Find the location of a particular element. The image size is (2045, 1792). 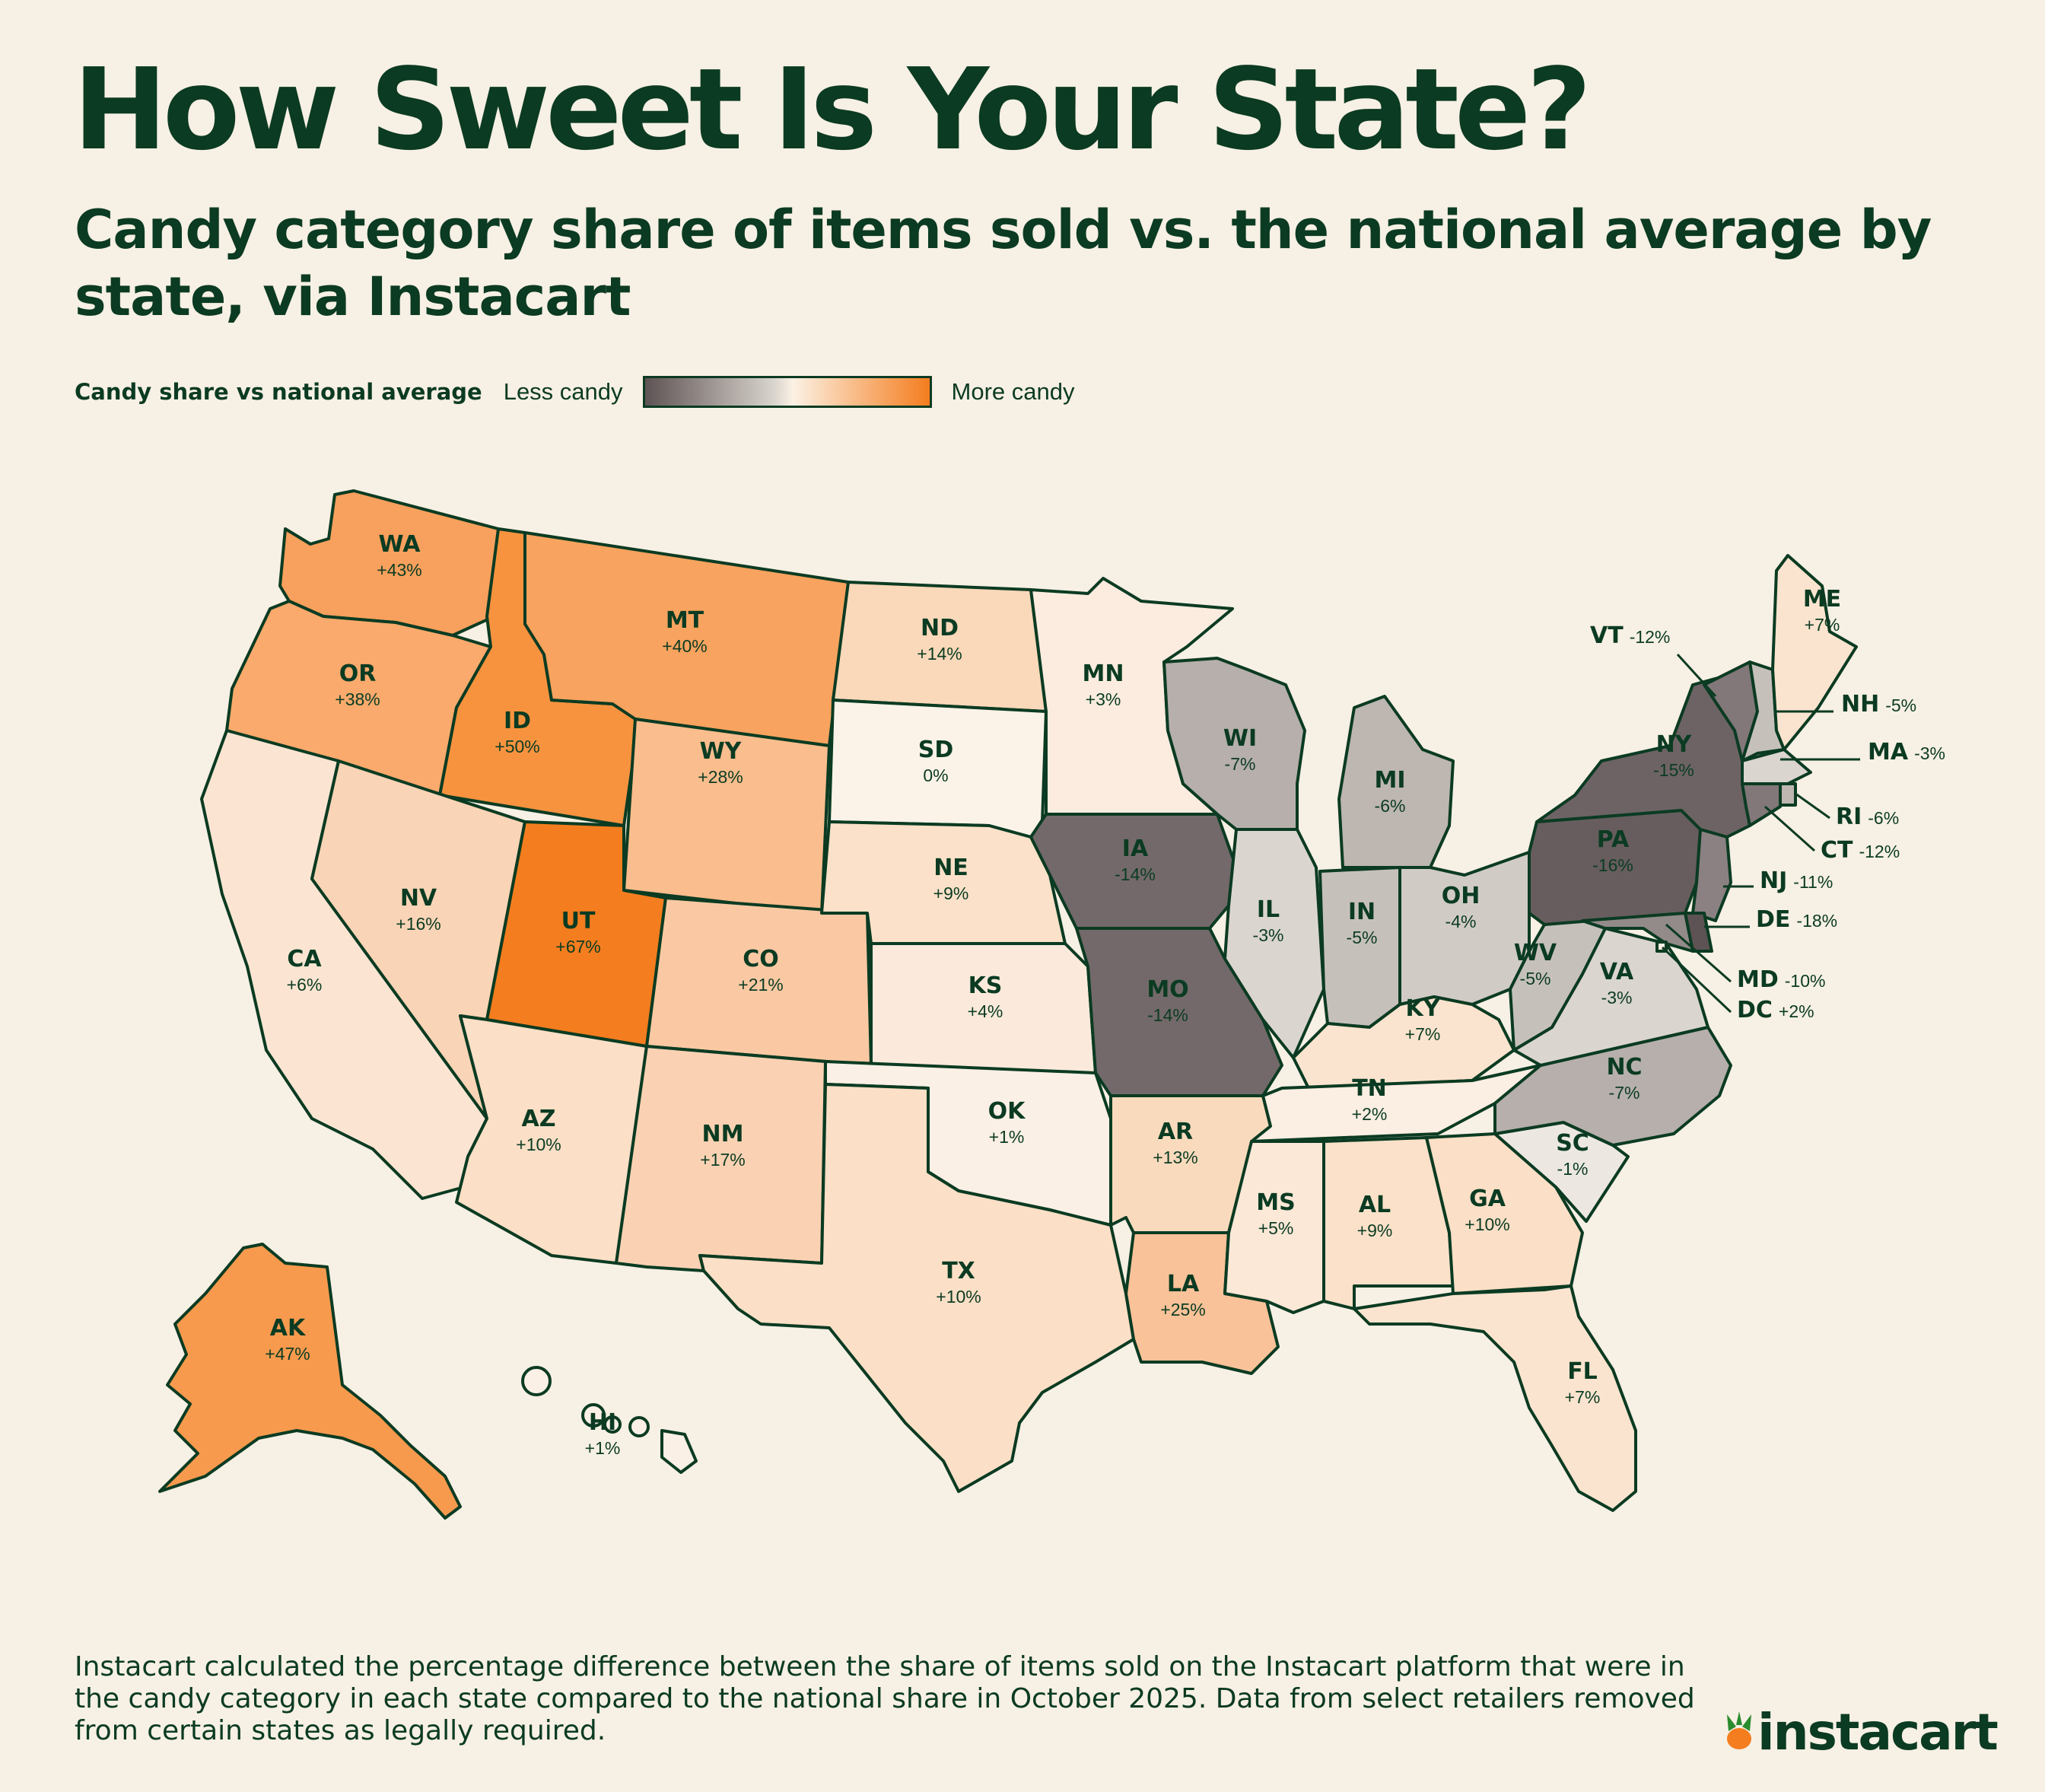

state-code-sc: SC is located at coordinates (1572, 1143).